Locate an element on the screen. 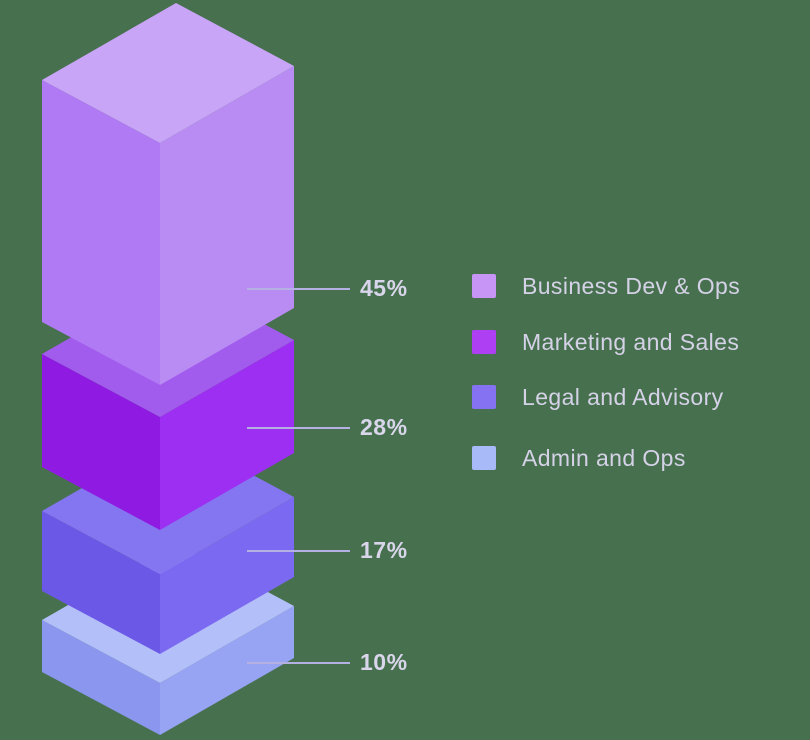 This screenshot has width=810, height=740. legend-swatch-admin-and-ops is located at coordinates (484, 458).